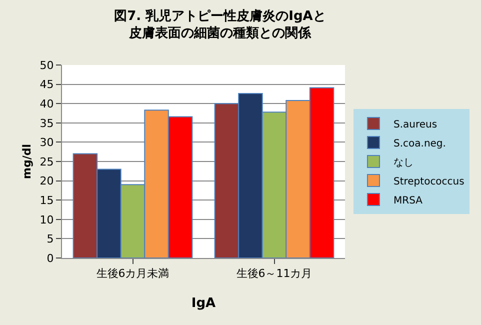 Image resolution: width=481 pixels, height=325 pixels. I want to click on y-tick-label: 50, so click(47, 65).